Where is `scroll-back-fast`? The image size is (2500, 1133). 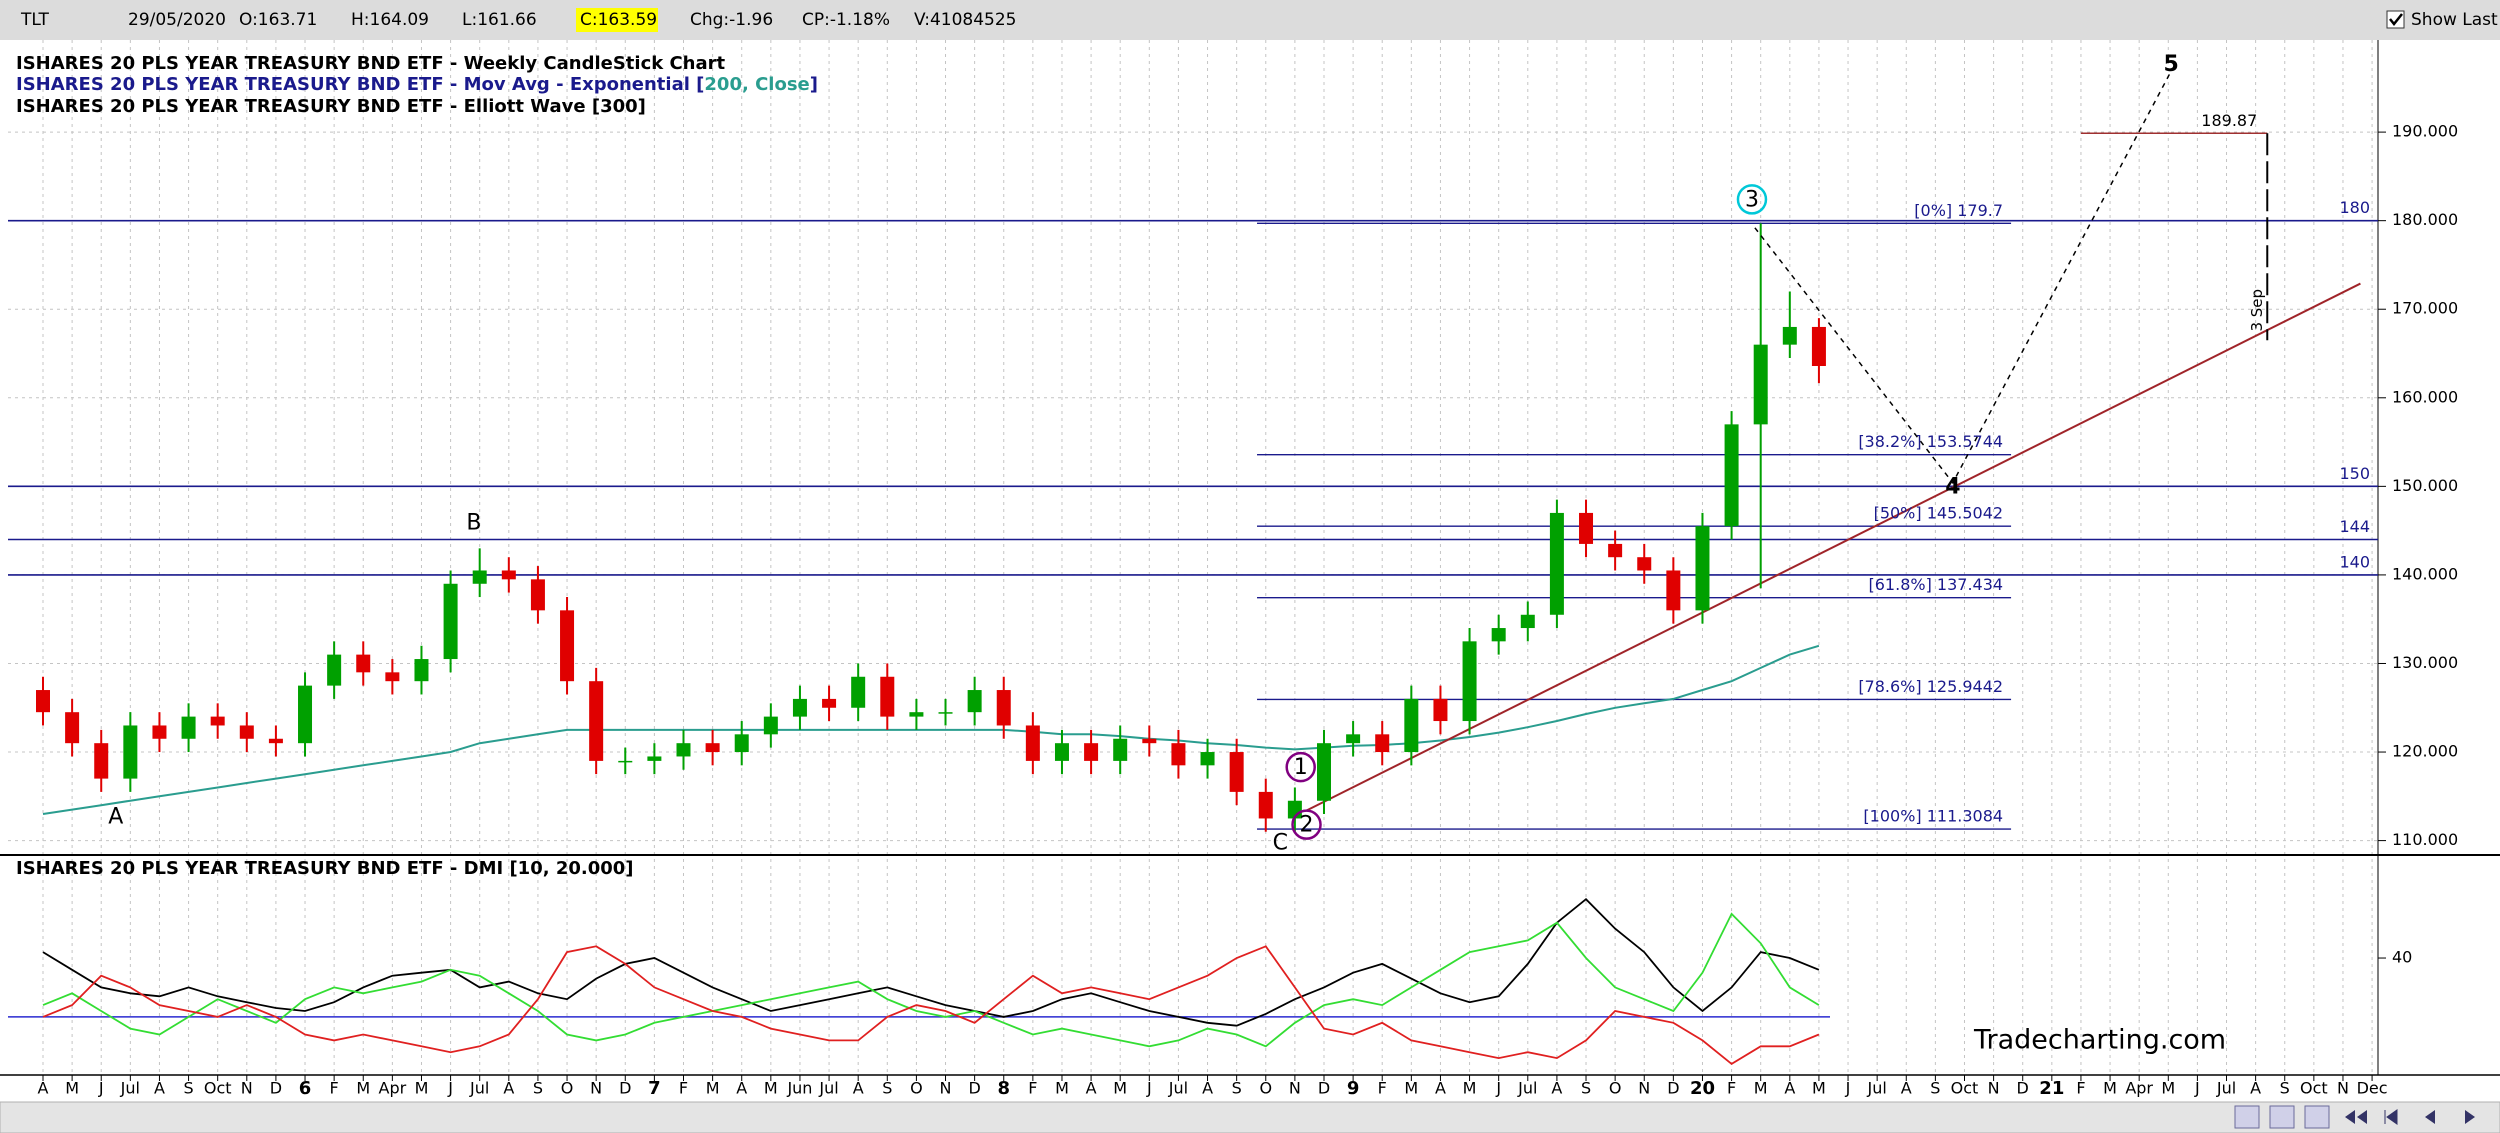
scroll-back-fast is located at coordinates (2356, 1117).